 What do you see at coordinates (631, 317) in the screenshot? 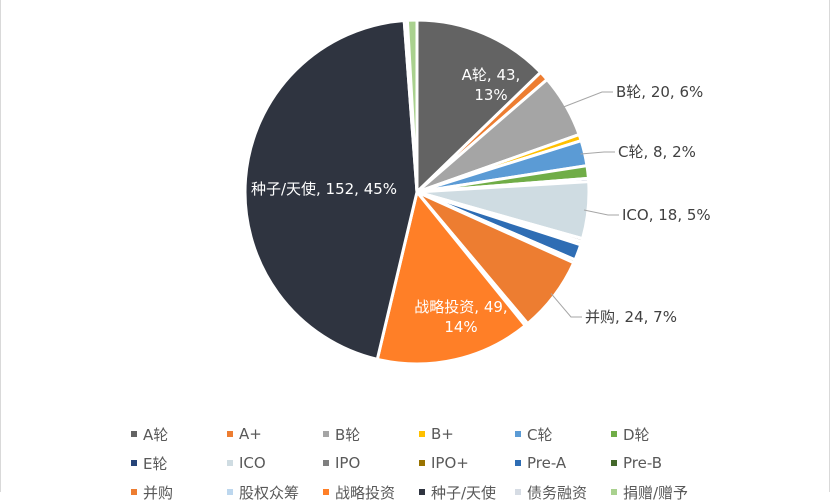
I see `data-label: 并购, 24, 7%` at bounding box center [631, 317].